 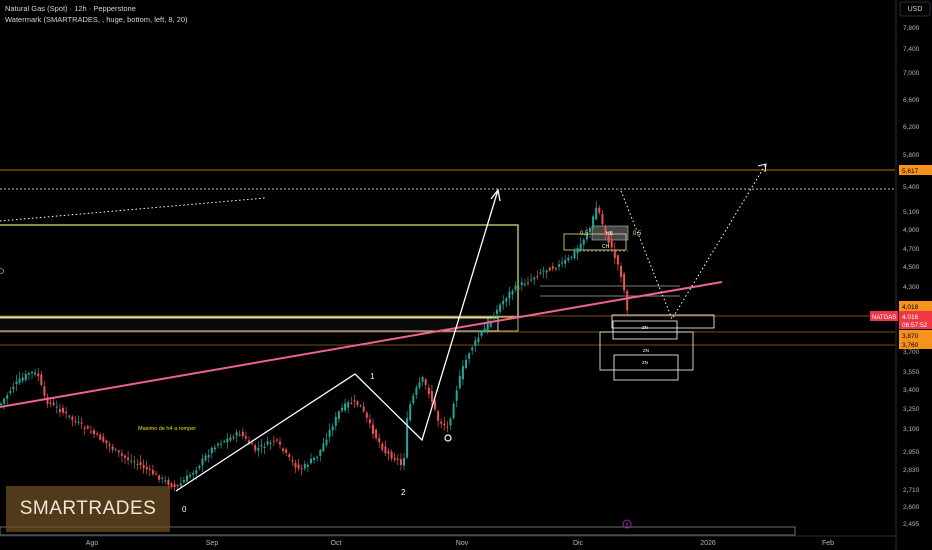 What do you see at coordinates (911, 155) in the screenshot?
I see `price-tick: 5,800` at bounding box center [911, 155].